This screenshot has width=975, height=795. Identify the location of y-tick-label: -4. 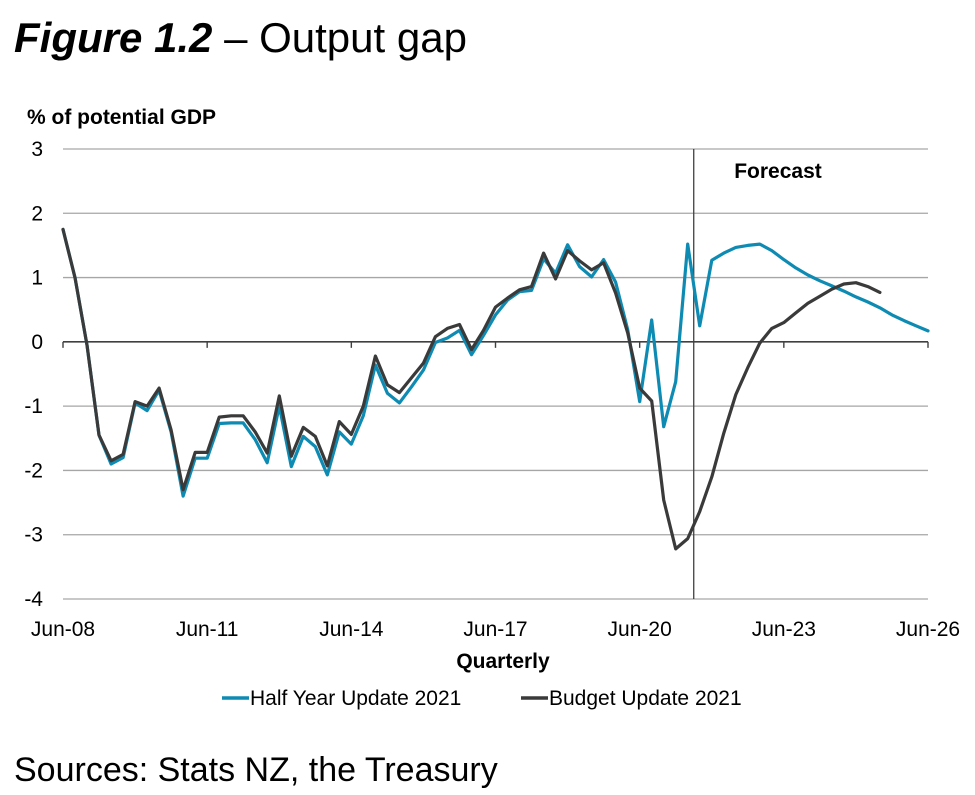
(33, 599).